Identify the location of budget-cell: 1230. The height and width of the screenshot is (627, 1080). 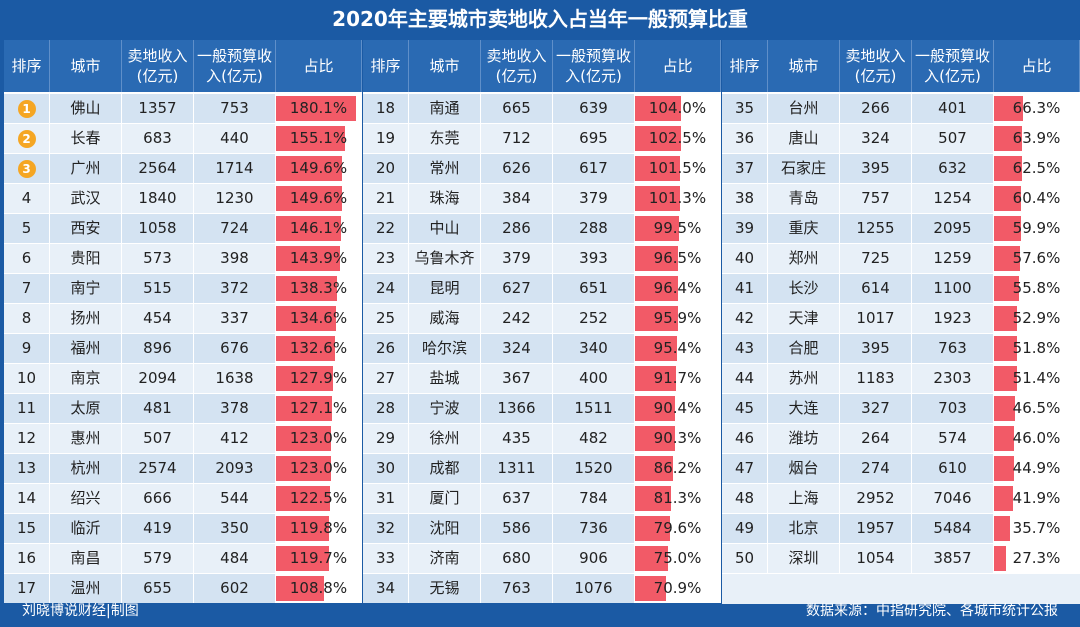
(235, 198).